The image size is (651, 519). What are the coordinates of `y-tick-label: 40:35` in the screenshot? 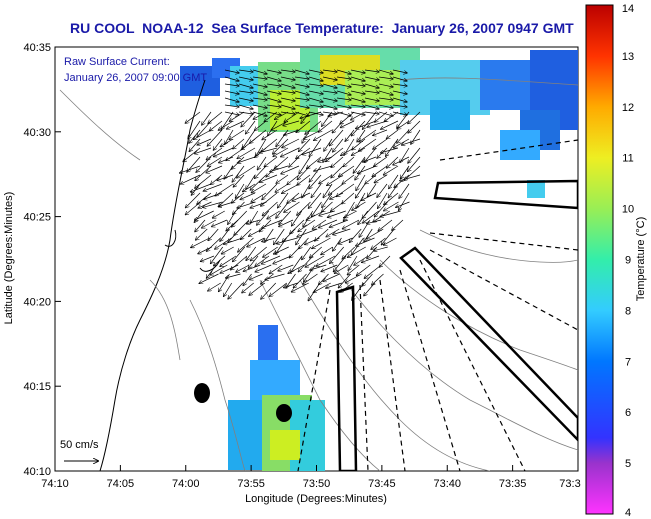 It's located at (37, 48).